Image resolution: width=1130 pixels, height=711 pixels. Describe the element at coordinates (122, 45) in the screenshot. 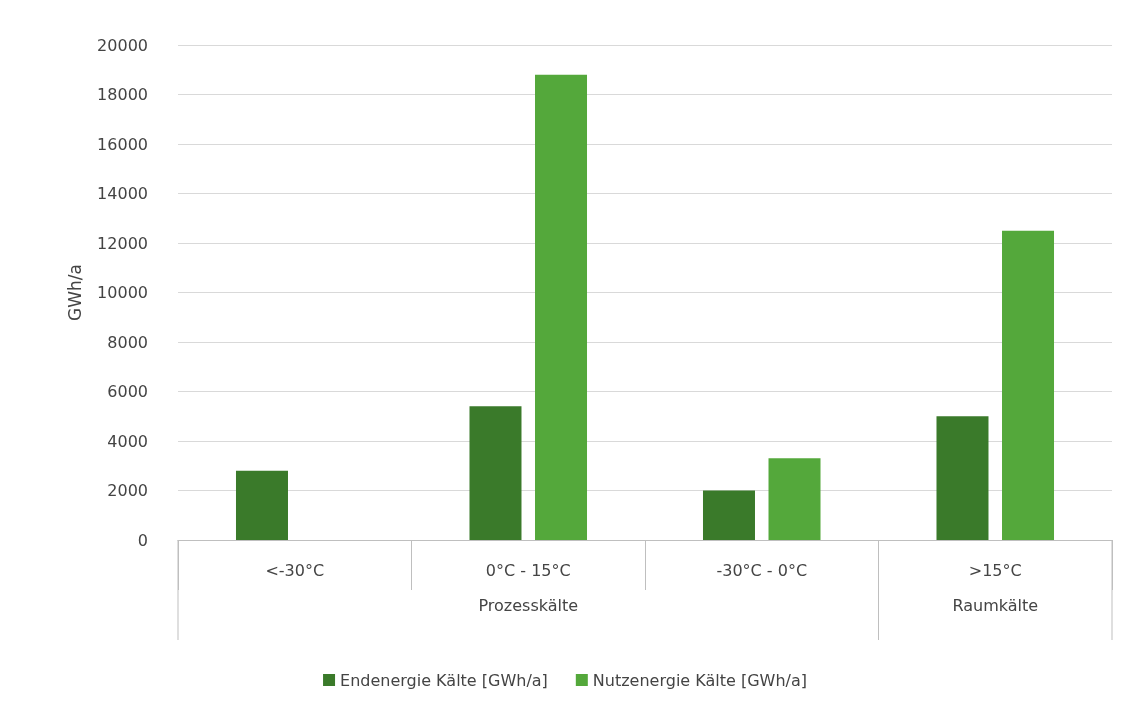

I see `y-tick-label: 20000` at that location.